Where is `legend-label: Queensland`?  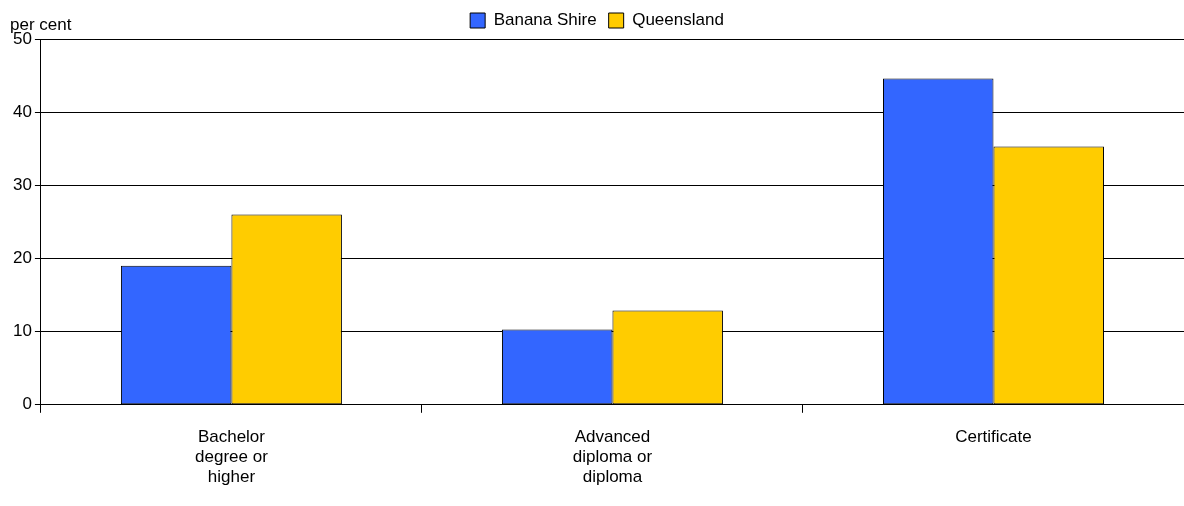
legend-label: Queensland is located at coordinates (678, 20).